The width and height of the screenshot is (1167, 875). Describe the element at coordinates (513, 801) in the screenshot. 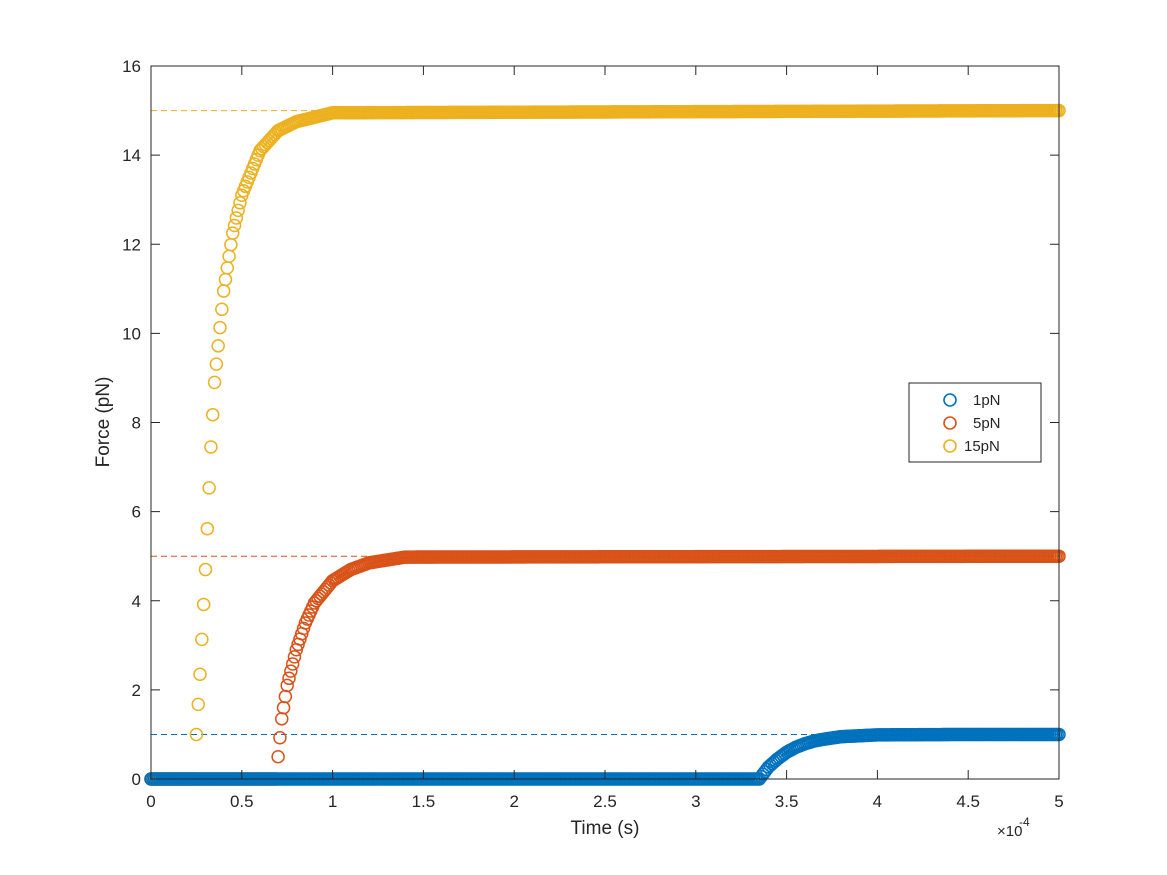

I see `x-tick-label: 2` at that location.